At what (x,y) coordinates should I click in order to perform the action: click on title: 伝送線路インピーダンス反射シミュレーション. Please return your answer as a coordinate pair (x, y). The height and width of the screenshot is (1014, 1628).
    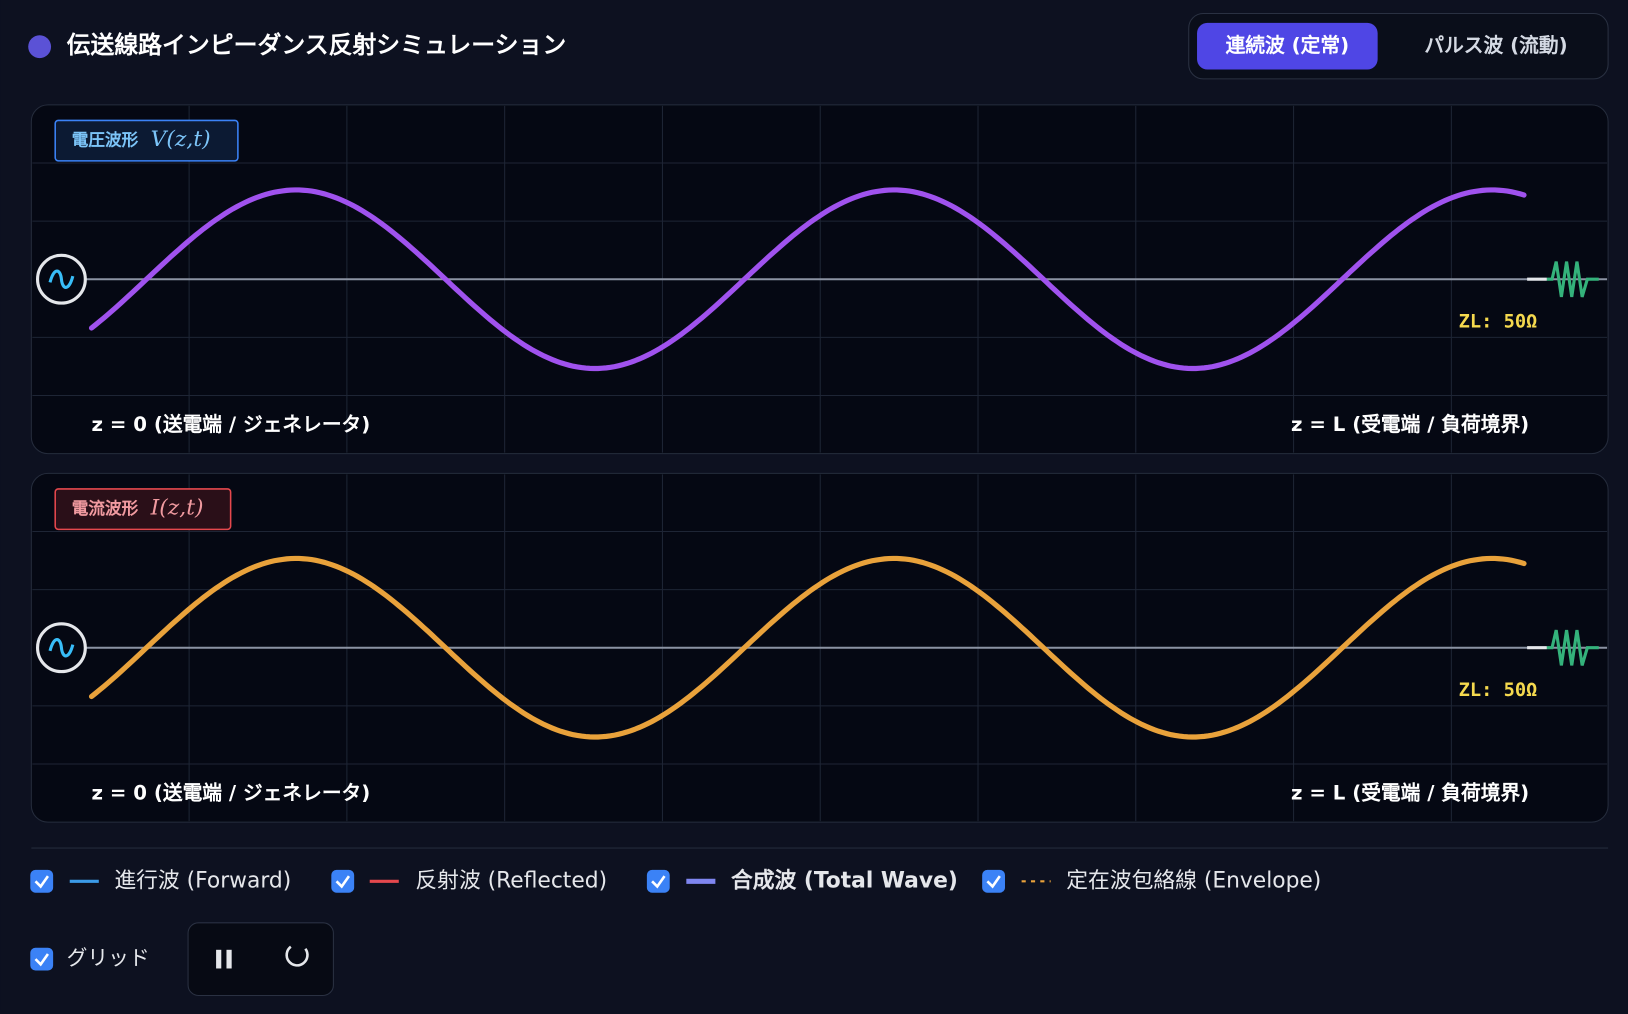
    Looking at the image, I should click on (317, 45).